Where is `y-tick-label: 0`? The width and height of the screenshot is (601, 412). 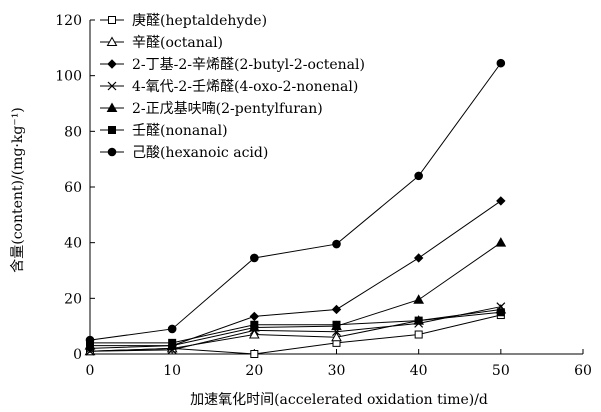
y-tick-label: 0 is located at coordinates (77, 355).